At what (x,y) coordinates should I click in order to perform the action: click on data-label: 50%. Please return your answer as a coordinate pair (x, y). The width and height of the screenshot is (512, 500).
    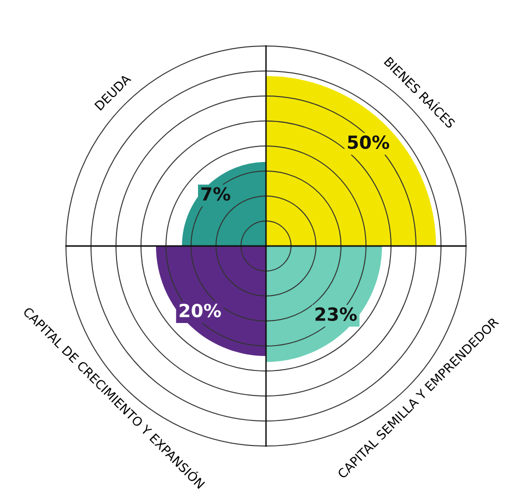
    Looking at the image, I should click on (369, 142).